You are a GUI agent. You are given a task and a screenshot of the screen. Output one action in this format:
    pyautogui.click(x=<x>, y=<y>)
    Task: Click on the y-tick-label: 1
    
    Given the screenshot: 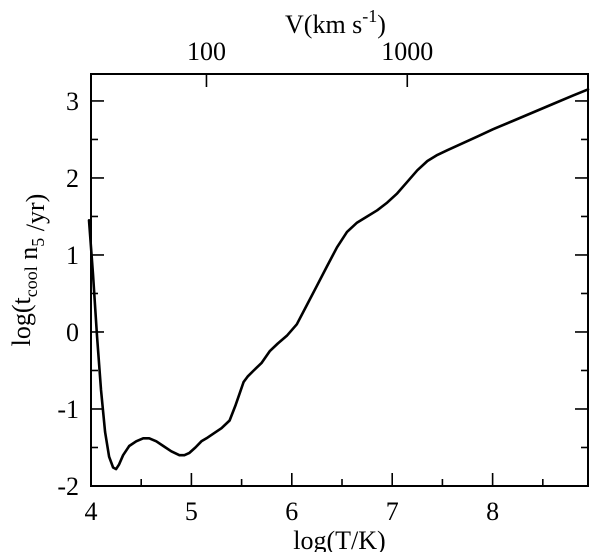 What is the action you would take?
    pyautogui.click(x=72, y=255)
    